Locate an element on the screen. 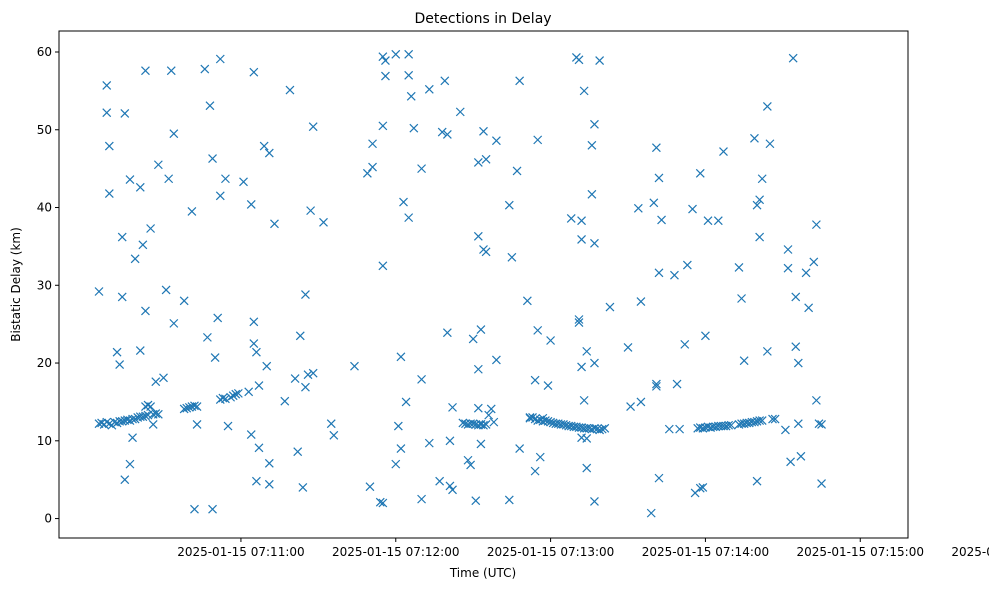 The image size is (989, 590). x-axis-label: Time (UTC) is located at coordinates (482, 573).